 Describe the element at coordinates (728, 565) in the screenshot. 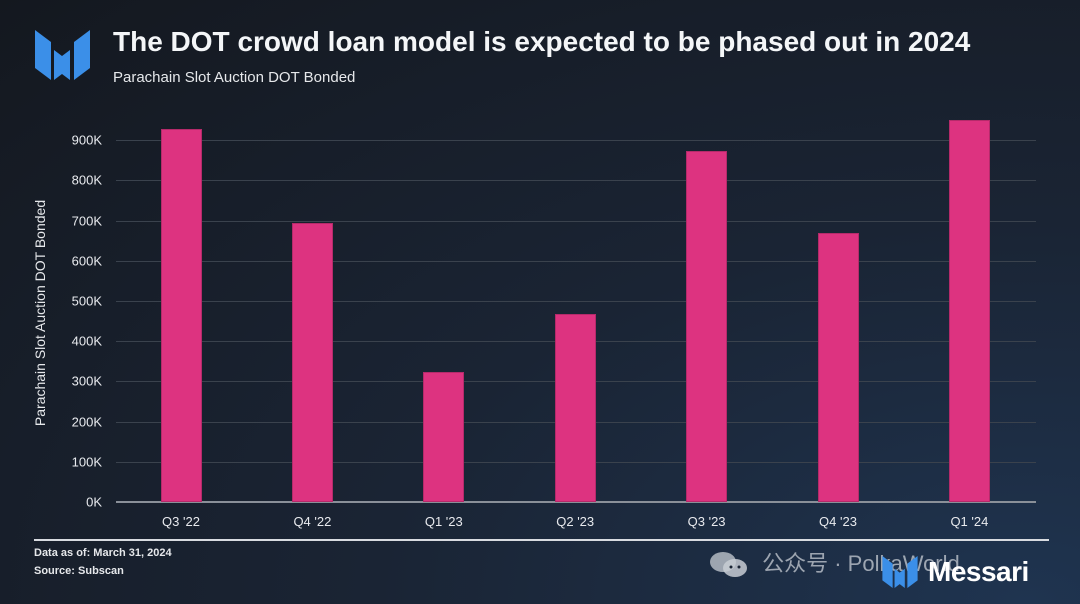

I see `wechat-icon` at that location.